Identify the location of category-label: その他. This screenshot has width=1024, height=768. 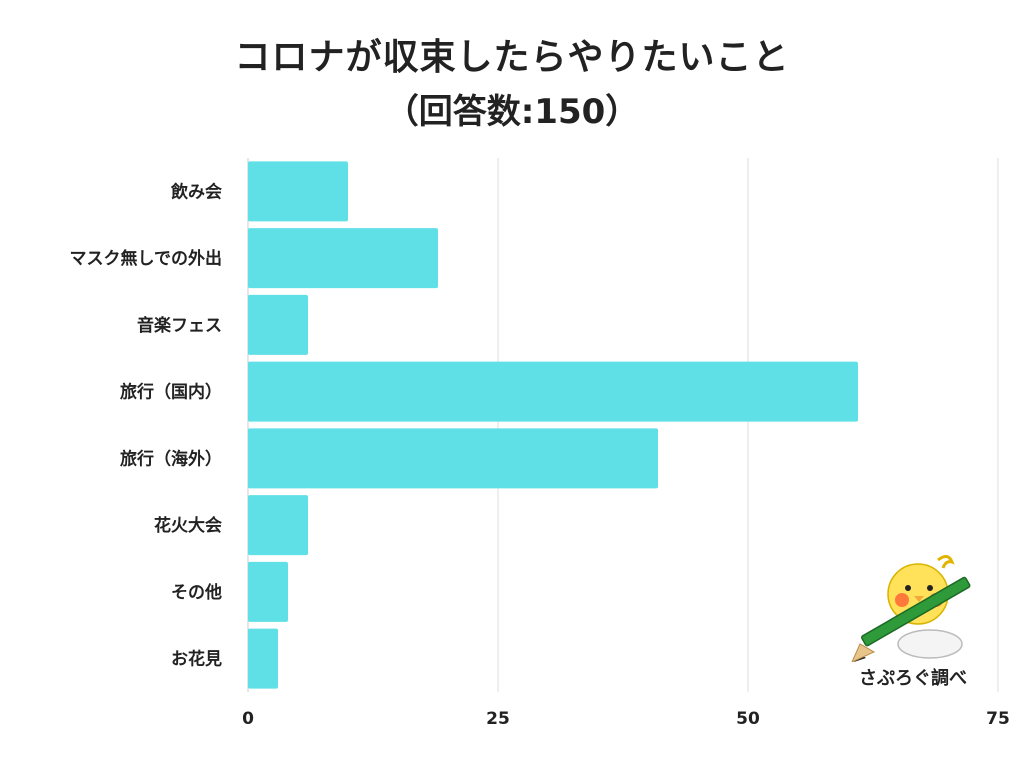
(196, 592).